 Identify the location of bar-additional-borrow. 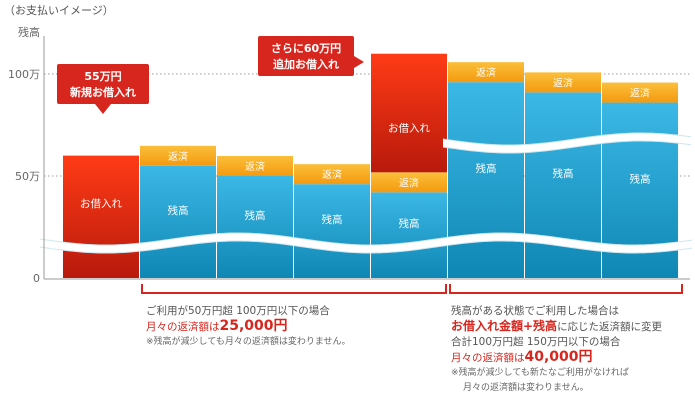
(409, 113).